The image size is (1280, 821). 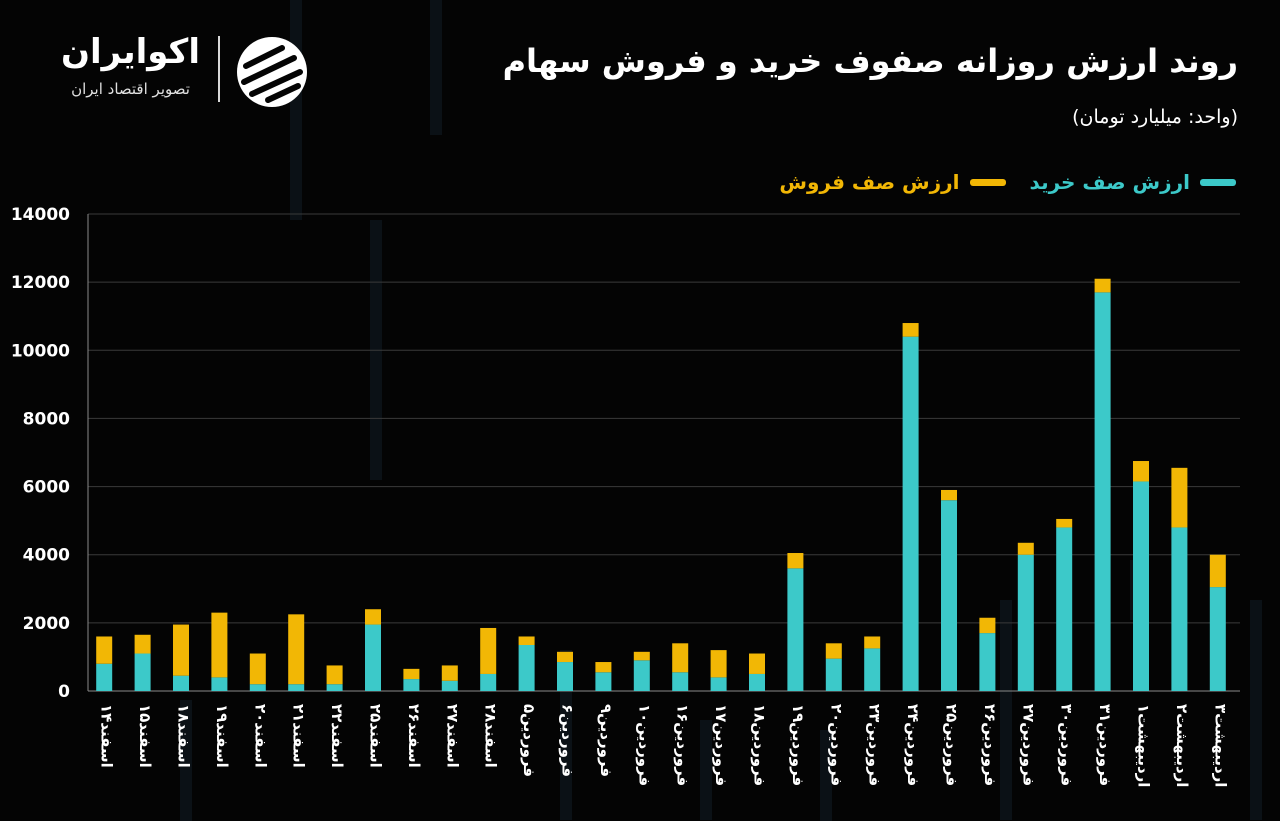 What do you see at coordinates (272, 72) in the screenshot?
I see `ecoiran-stripes-icon` at bounding box center [272, 72].